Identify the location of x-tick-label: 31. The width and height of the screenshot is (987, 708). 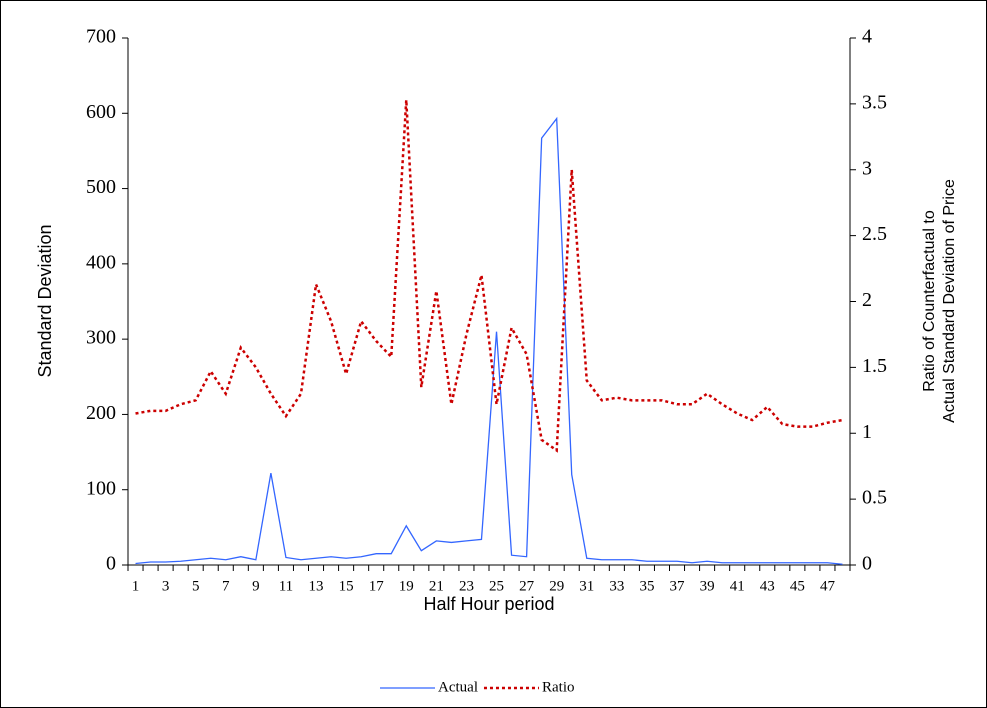
(586, 586).